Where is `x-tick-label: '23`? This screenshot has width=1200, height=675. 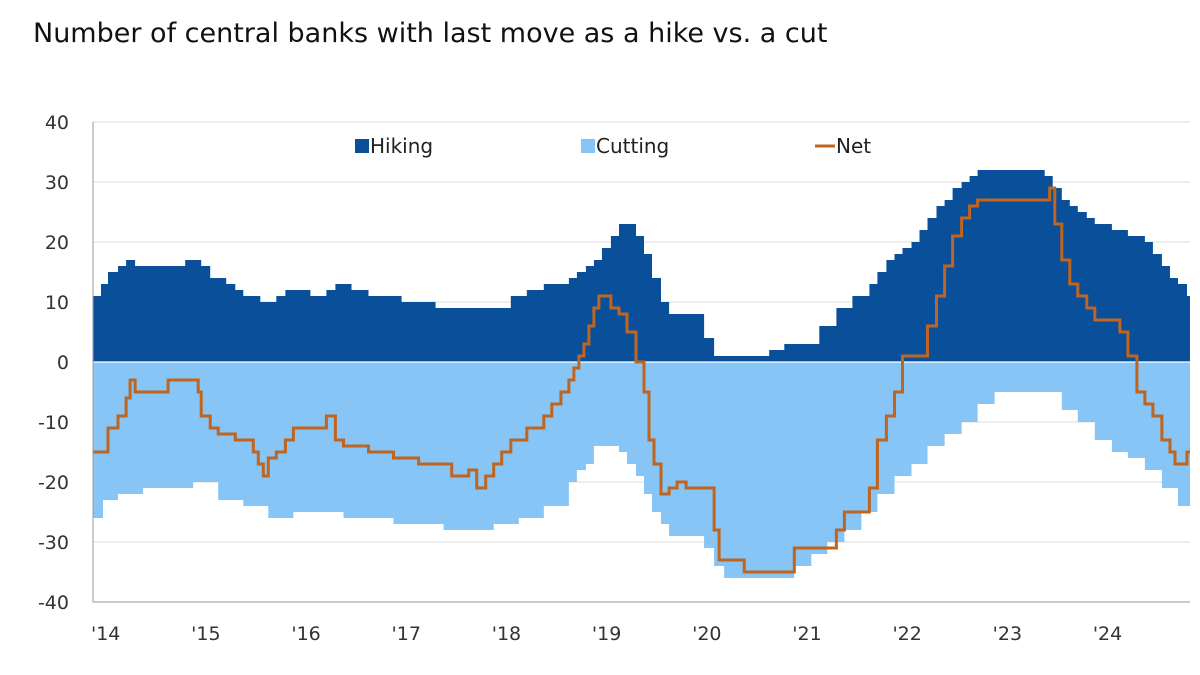
x-tick-label: '23 is located at coordinates (1007, 634).